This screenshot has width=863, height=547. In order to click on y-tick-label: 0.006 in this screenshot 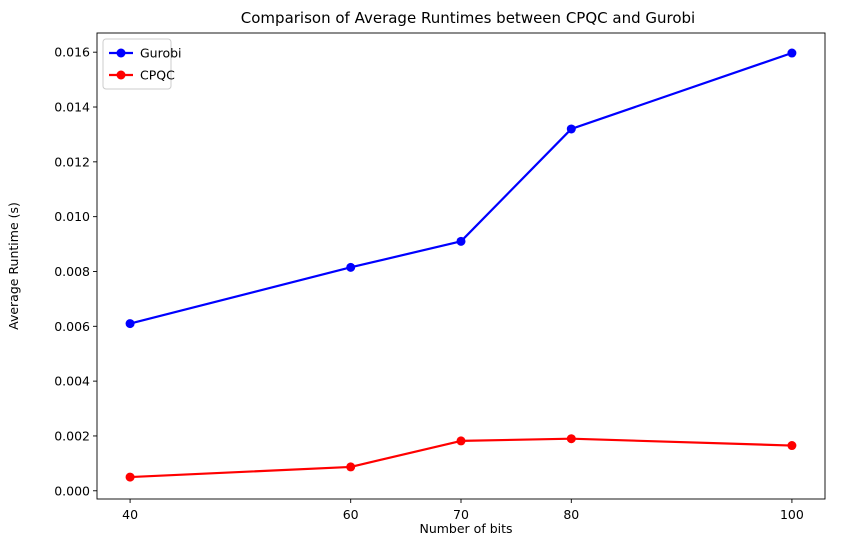, I will do `click(72, 326)`.